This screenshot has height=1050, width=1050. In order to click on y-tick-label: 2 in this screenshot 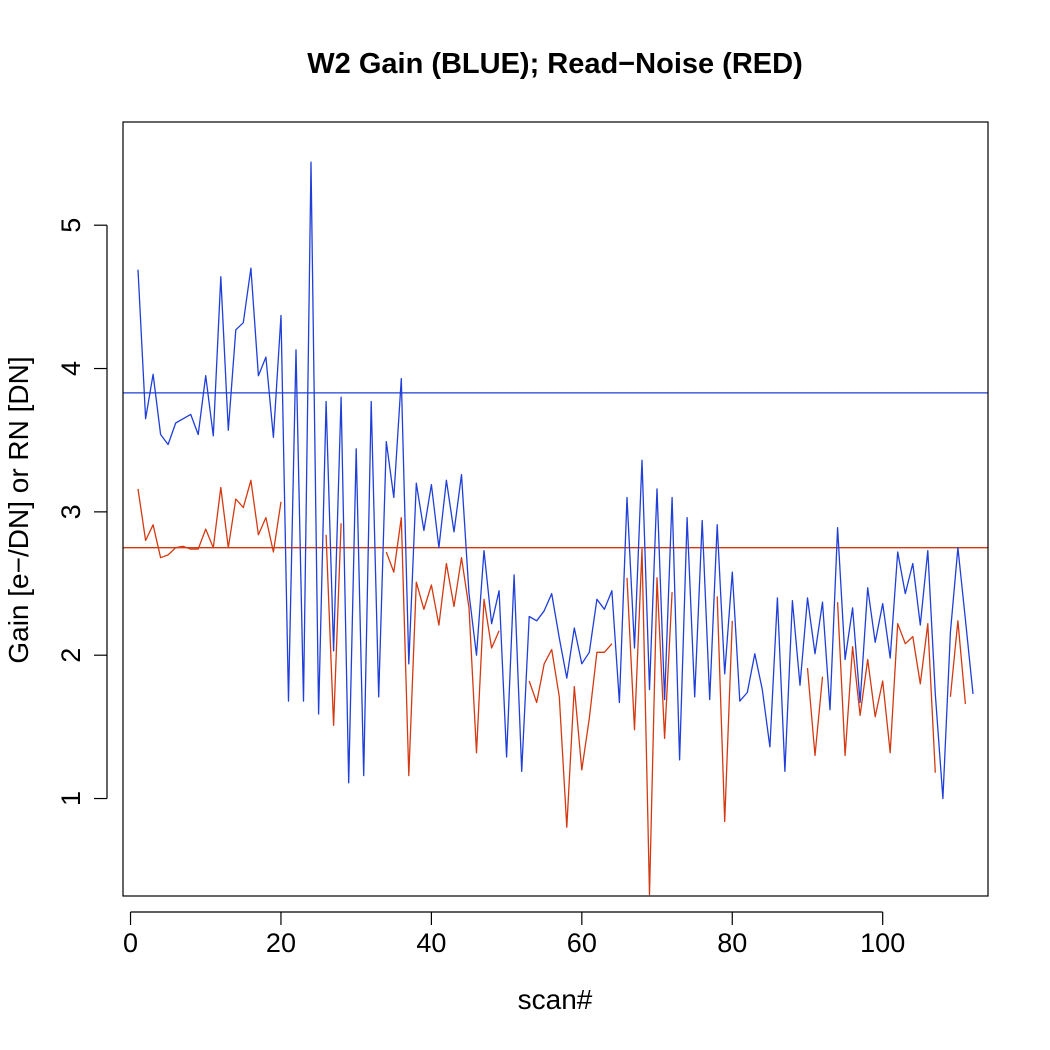, I will do `click(71, 655)`.